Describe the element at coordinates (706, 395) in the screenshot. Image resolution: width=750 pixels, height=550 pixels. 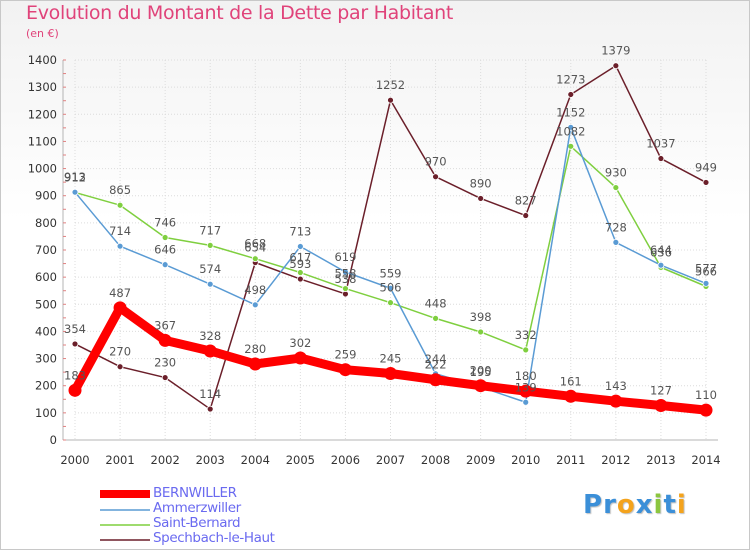
I see `data-label-bernwiller: 110` at that location.